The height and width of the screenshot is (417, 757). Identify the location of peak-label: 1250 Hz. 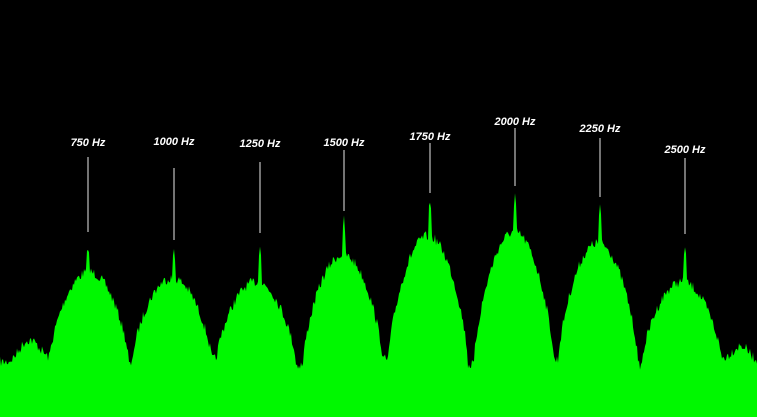
(260, 144).